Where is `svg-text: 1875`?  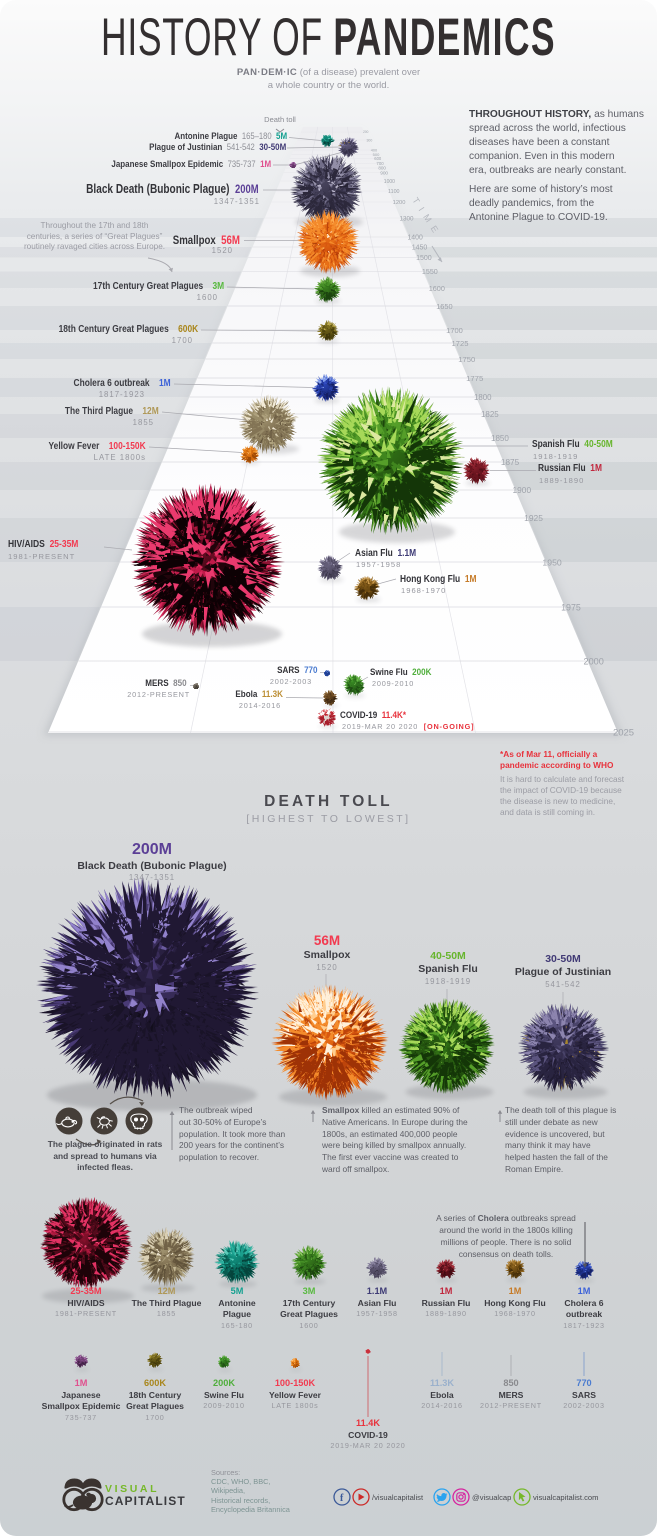 svg-text: 1875 is located at coordinates (510, 462).